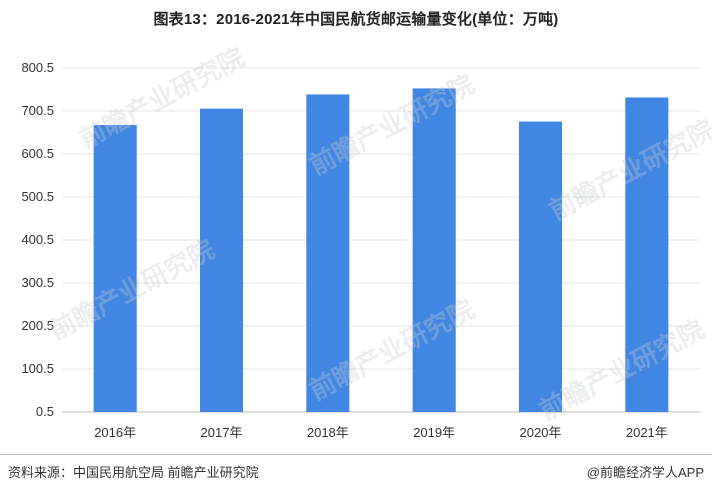  Describe the element at coordinates (645, 472) in the screenshot. I see `brand-label: @前瞻经济学人APP` at that location.